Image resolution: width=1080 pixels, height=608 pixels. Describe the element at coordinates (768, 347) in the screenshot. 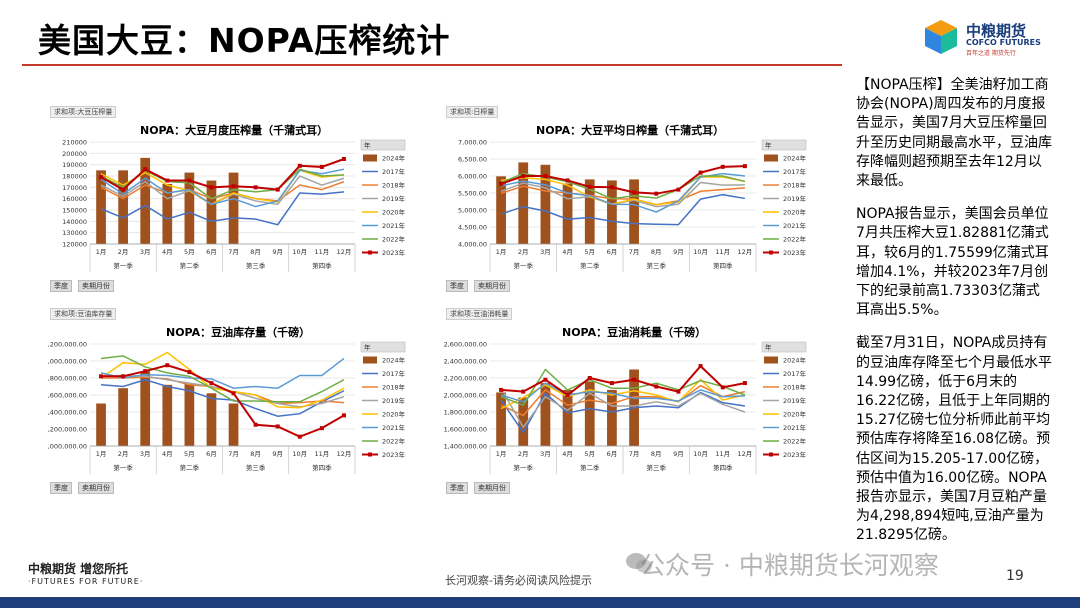

I see `legend-filter-label: 年` at that location.